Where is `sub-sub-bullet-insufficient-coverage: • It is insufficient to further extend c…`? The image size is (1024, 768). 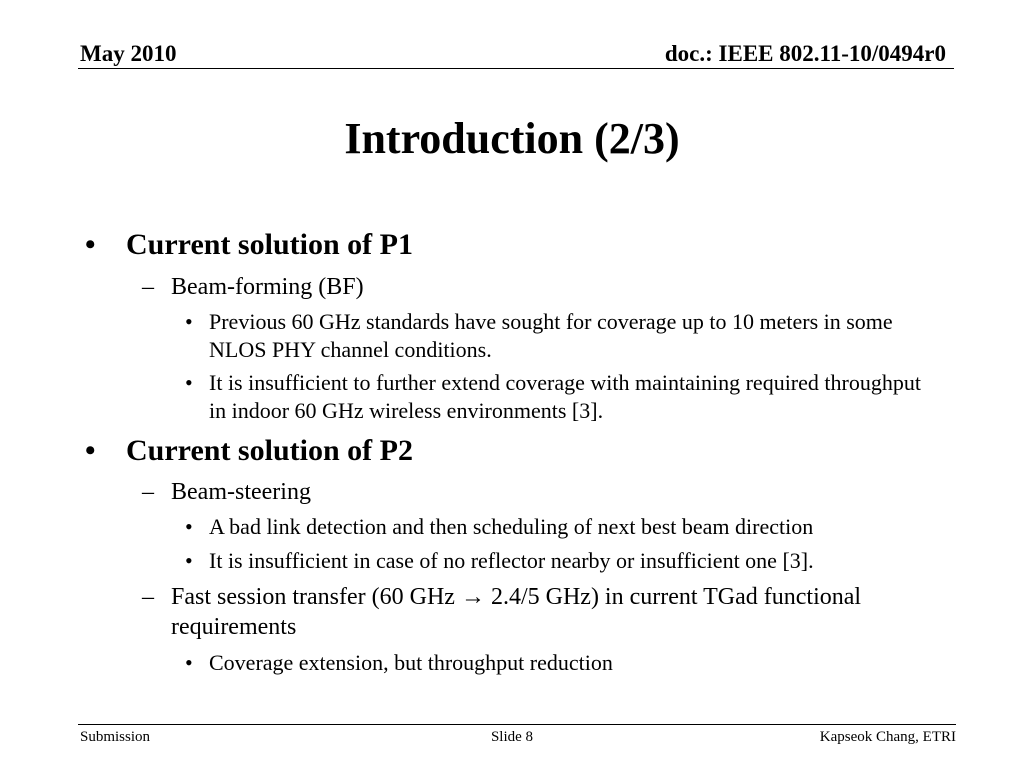 sub-sub-bullet-insufficient-coverage: • It is insufficient to further extend c… is located at coordinates (557, 397).